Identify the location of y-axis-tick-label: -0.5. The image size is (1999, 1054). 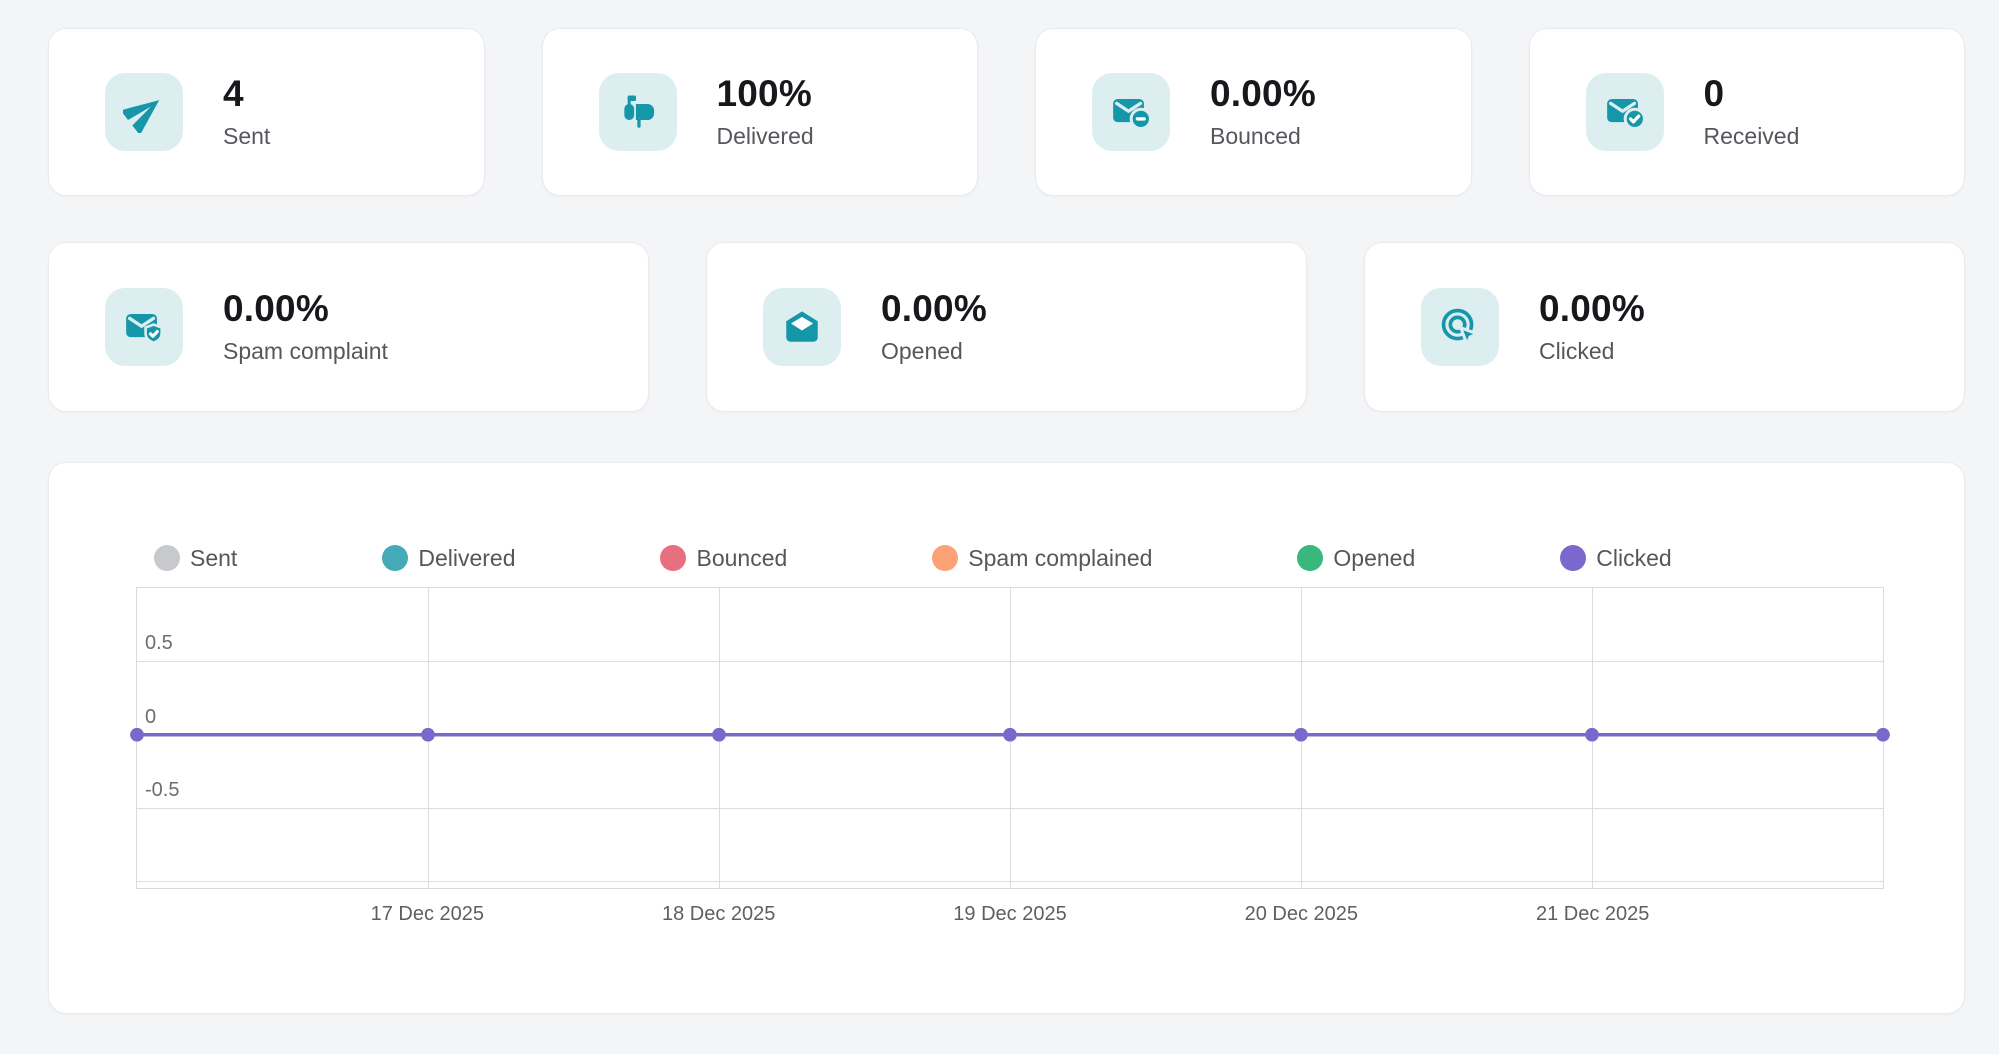
(162, 790).